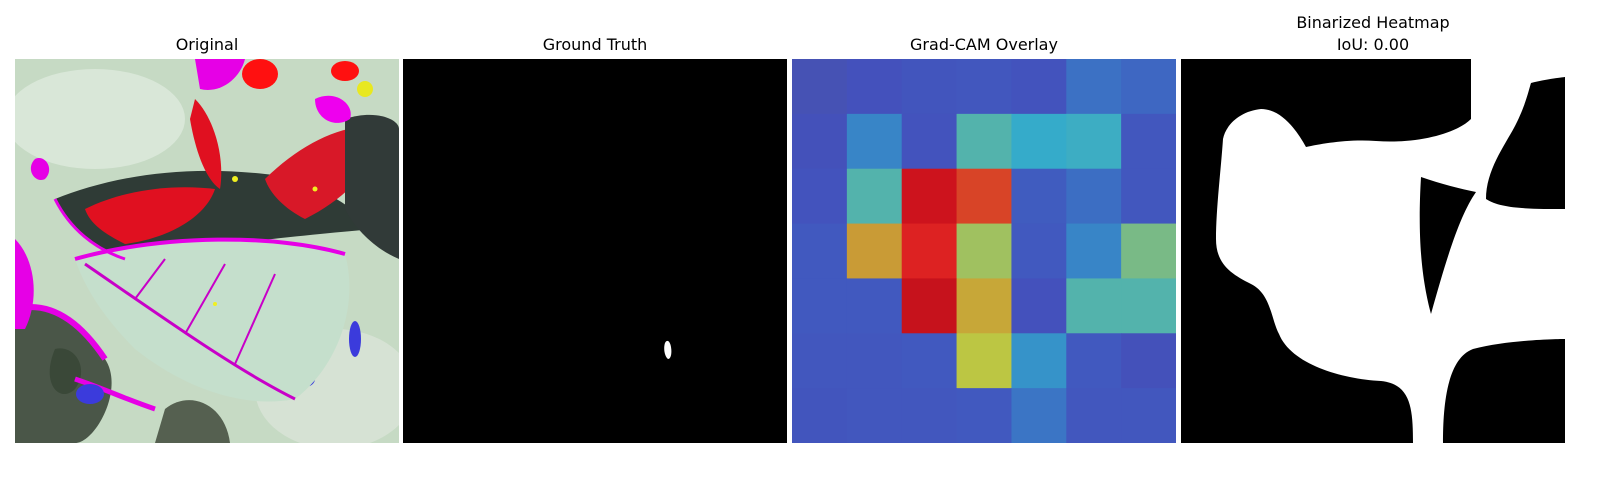 The width and height of the screenshot is (1600, 500). I want to click on panel-title-original: Original, so click(207, 44).